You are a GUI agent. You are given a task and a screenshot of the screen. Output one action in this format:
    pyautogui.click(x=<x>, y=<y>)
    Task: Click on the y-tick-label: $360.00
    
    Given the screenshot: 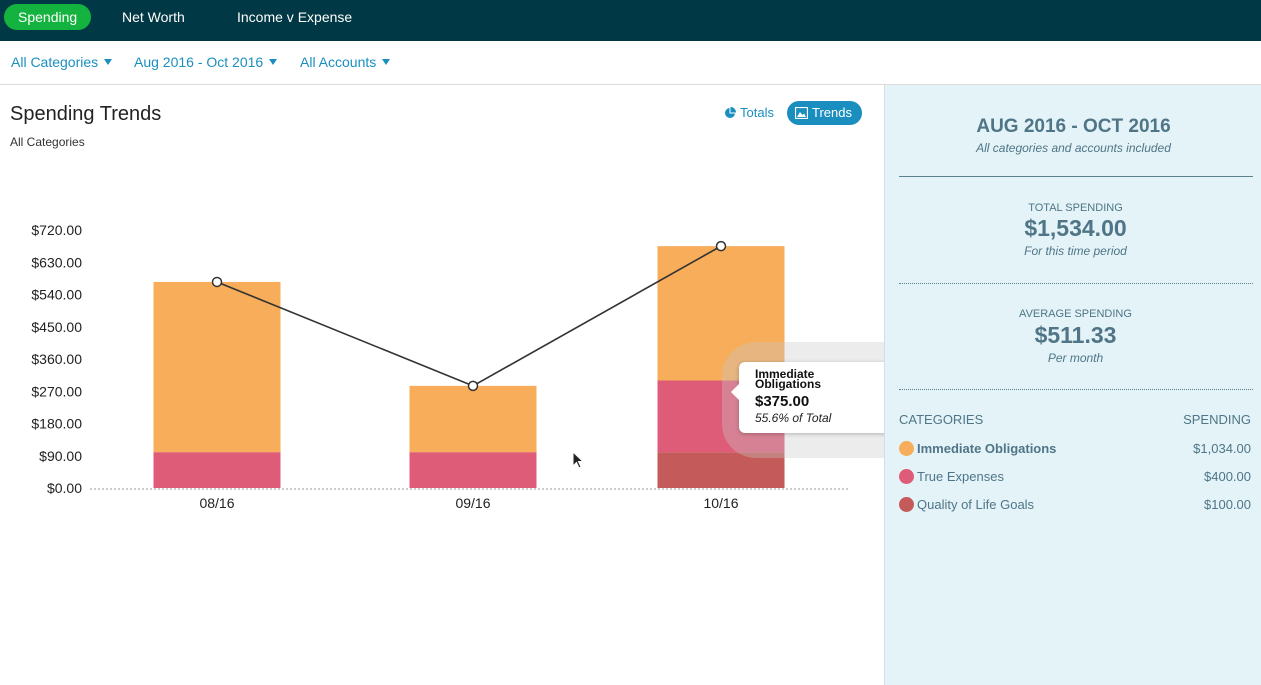 What is the action you would take?
    pyautogui.click(x=56, y=359)
    